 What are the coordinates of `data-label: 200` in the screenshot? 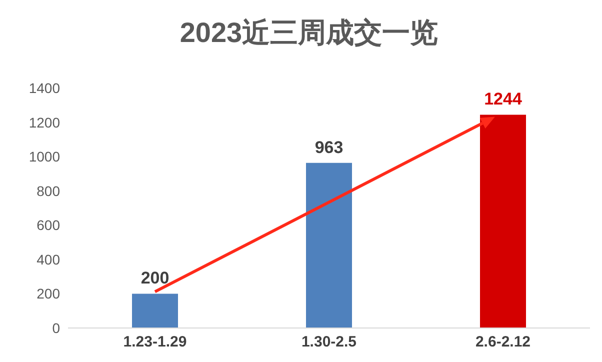 It's located at (155, 278).